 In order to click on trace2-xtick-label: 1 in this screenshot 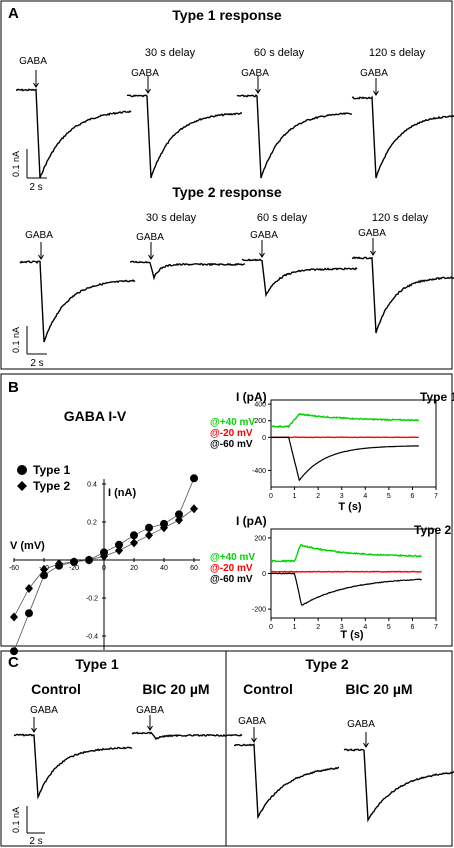, I will do `click(295, 627)`.